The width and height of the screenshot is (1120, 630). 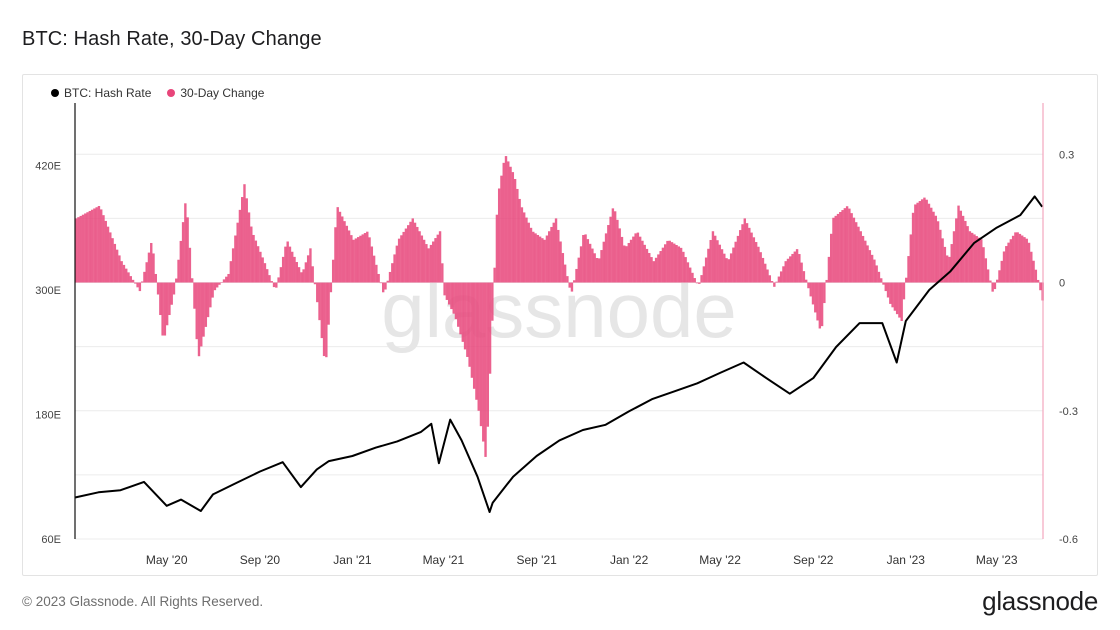 I want to click on legend-item-30-day-change: 30-Day Change, so click(x=215, y=93).